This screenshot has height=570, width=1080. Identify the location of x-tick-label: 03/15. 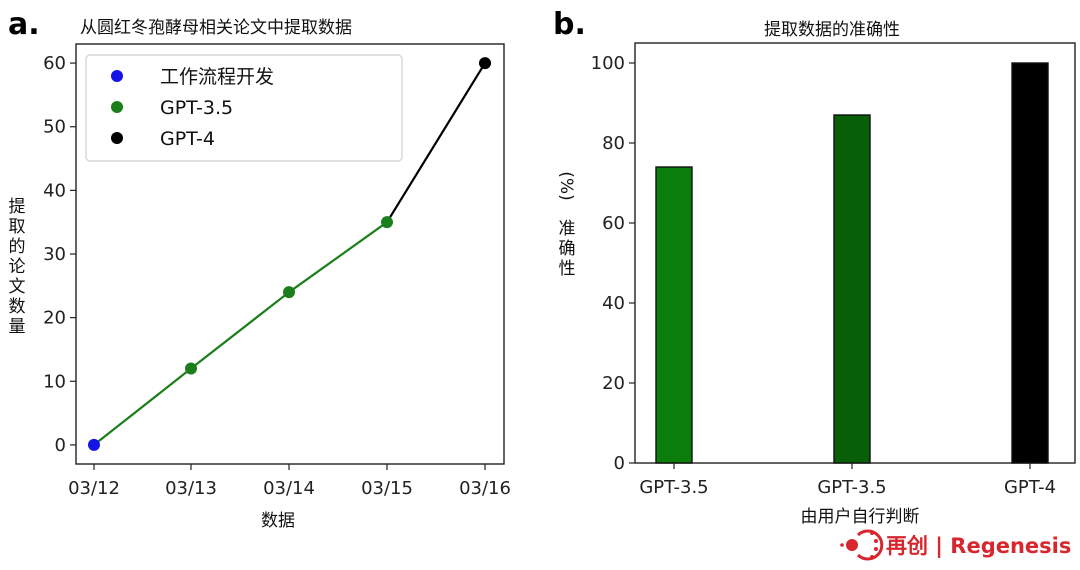
(387, 488).